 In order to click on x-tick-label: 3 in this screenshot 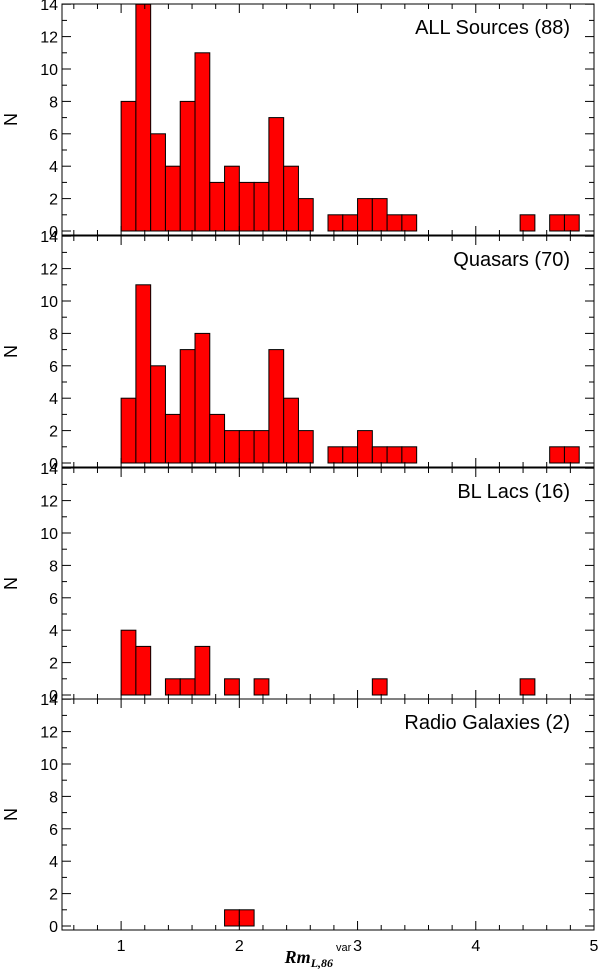, I will do `click(357, 946)`.